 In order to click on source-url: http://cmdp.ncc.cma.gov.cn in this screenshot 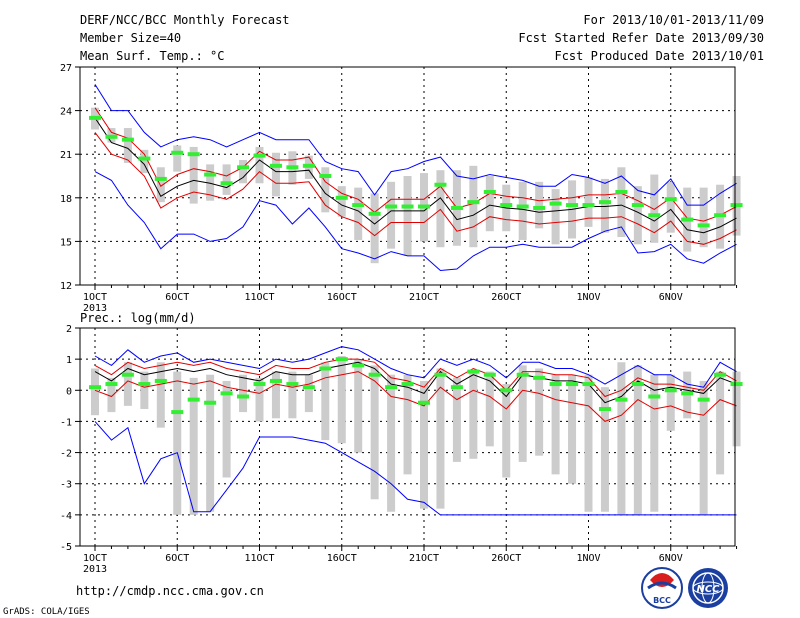, I will do `click(170, 591)`.